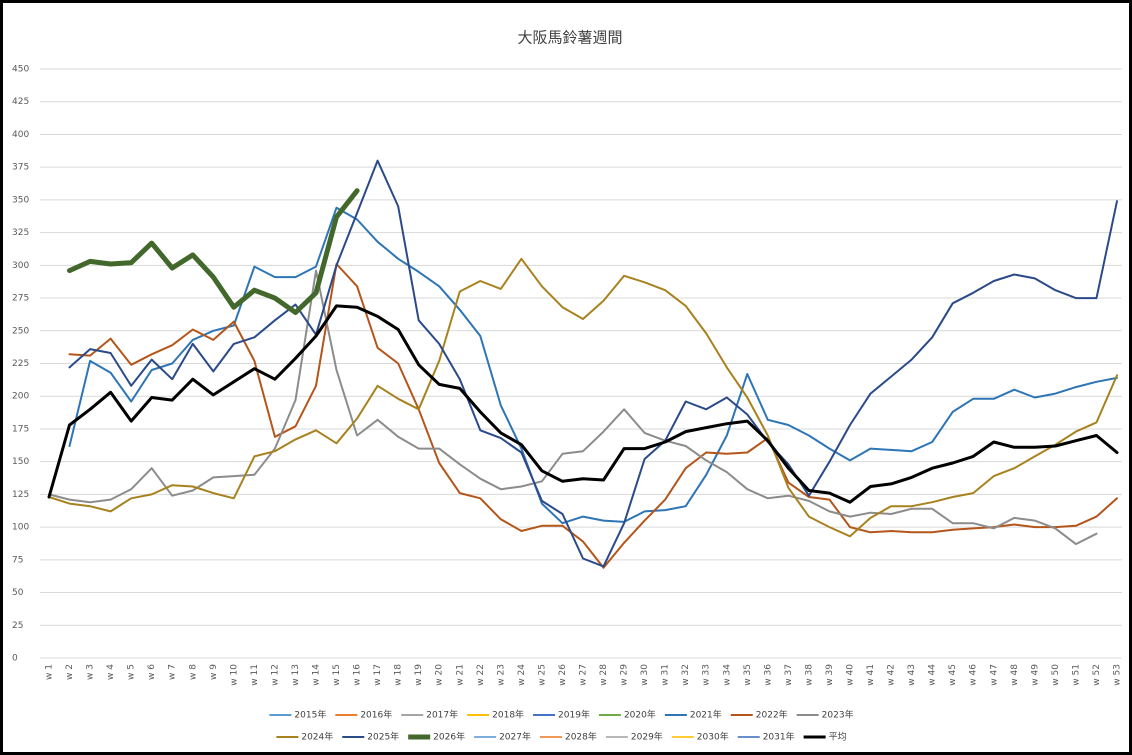 The image size is (1132, 755). What do you see at coordinates (953, 675) in the screenshot?
I see `x-tick-label: w 45` at bounding box center [953, 675].